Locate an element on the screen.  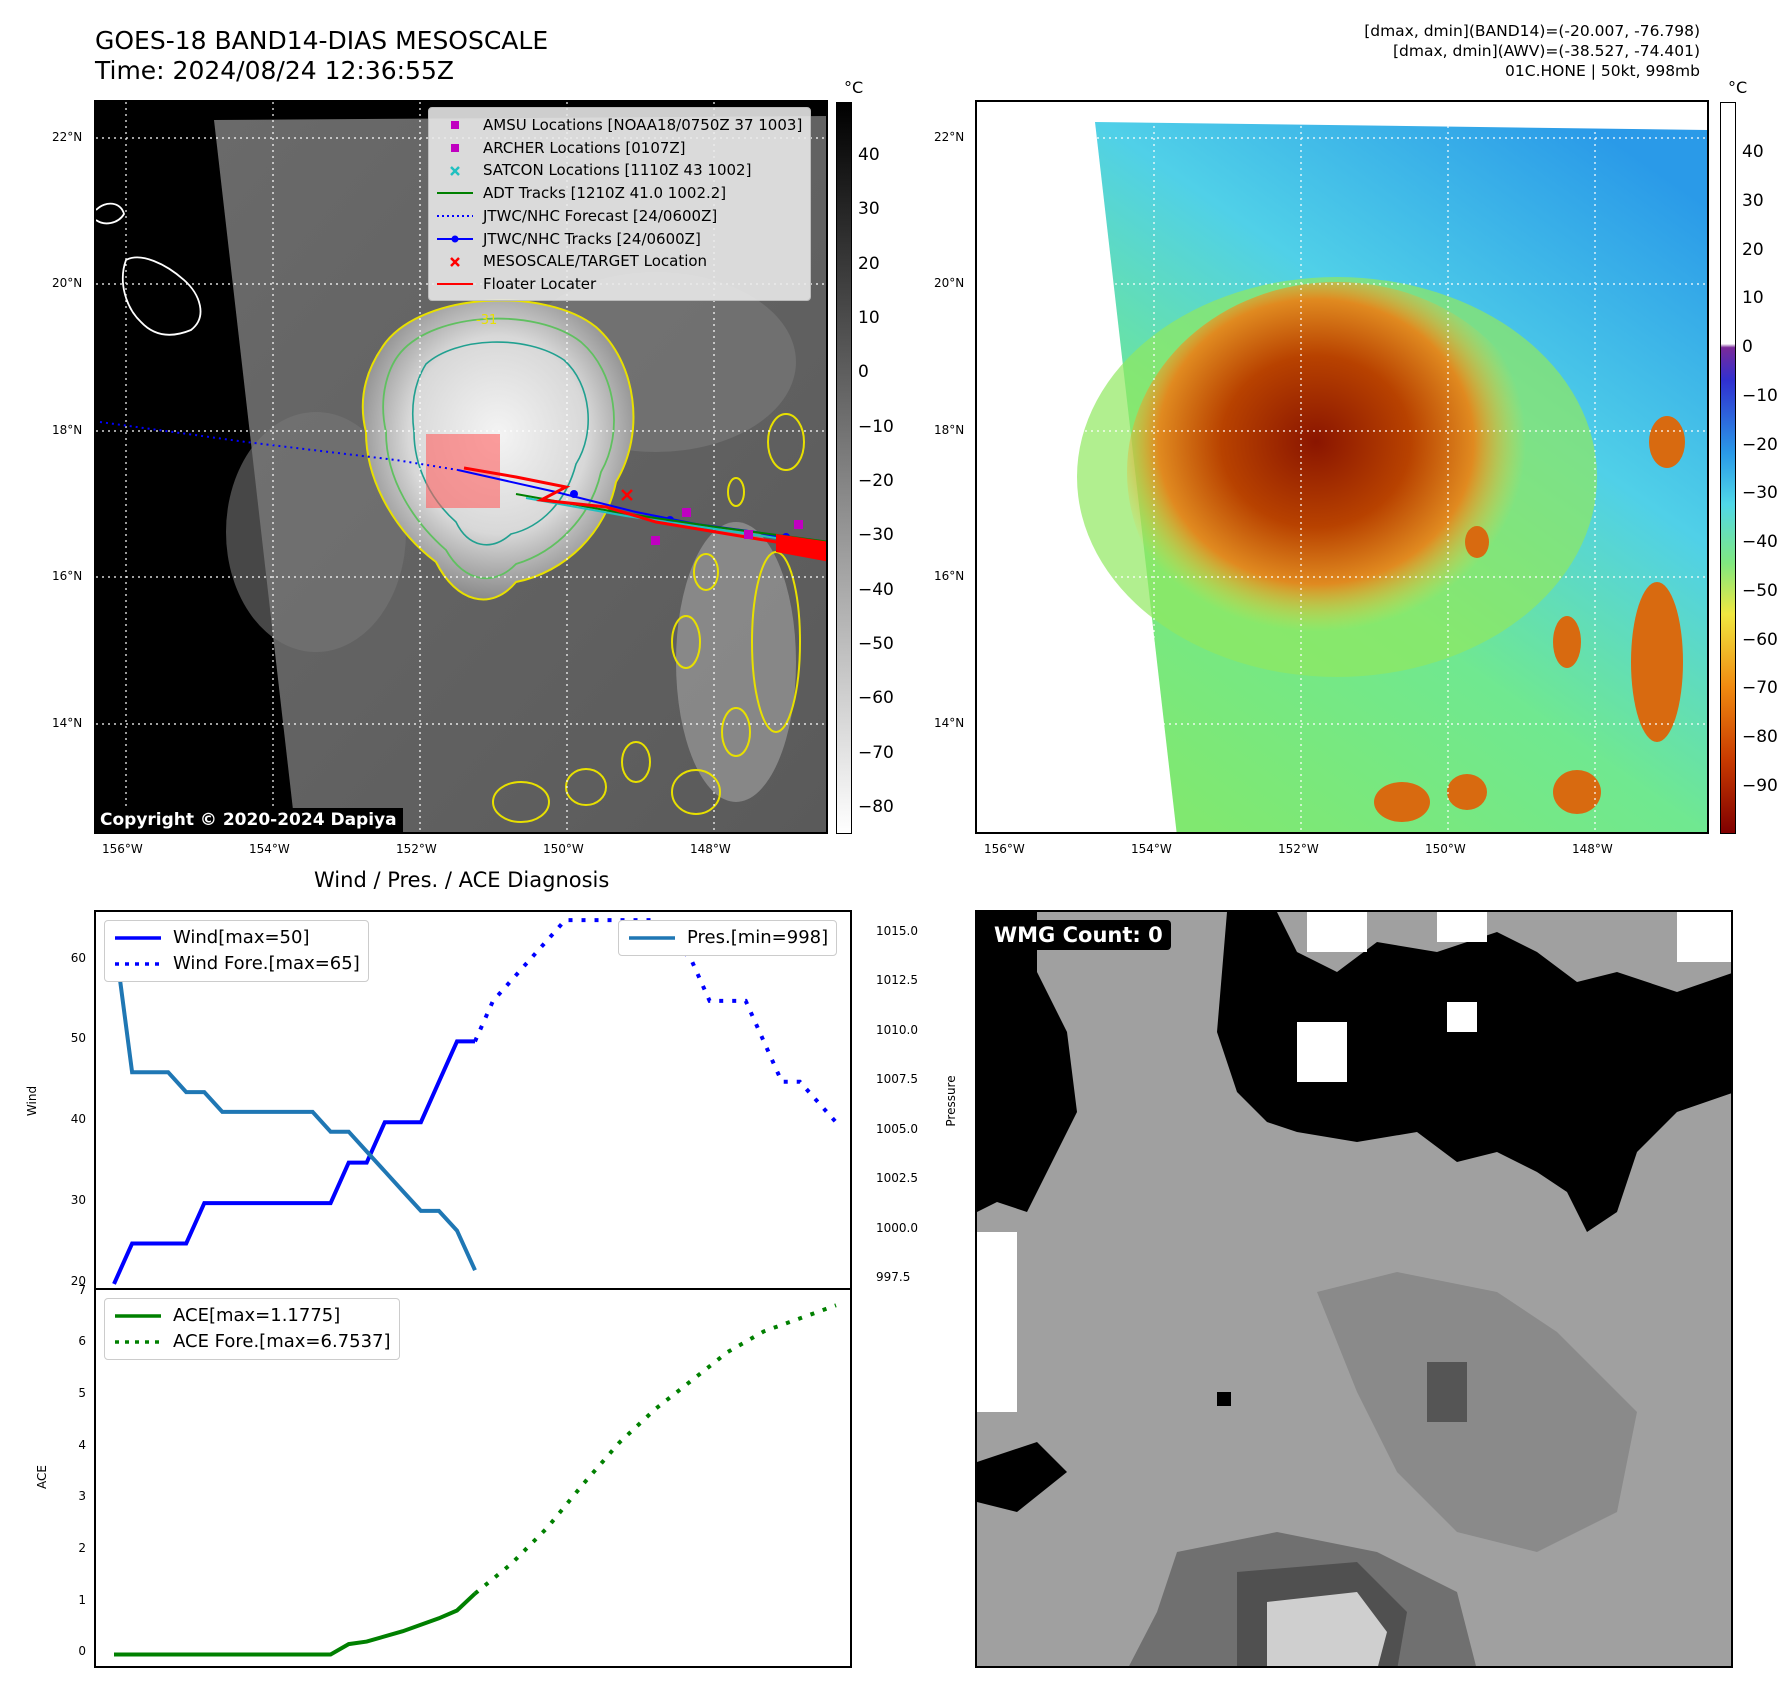
legend-ace-forecast: ACE Fore.[max=6.7537] is located at coordinates (253, 1341).